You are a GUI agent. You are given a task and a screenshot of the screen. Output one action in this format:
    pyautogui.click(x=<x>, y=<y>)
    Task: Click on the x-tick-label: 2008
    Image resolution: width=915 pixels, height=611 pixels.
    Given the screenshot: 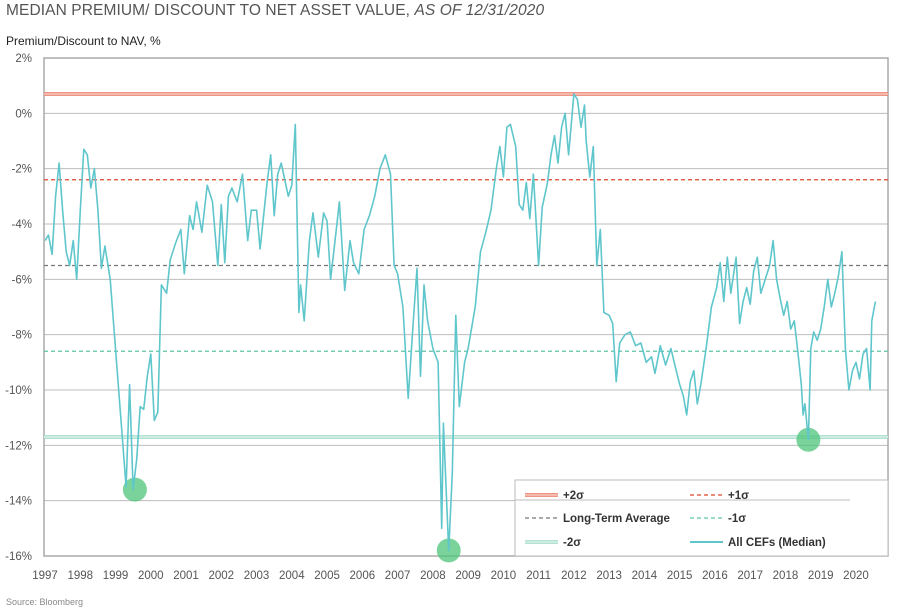 What is the action you would take?
    pyautogui.click(x=433, y=576)
    